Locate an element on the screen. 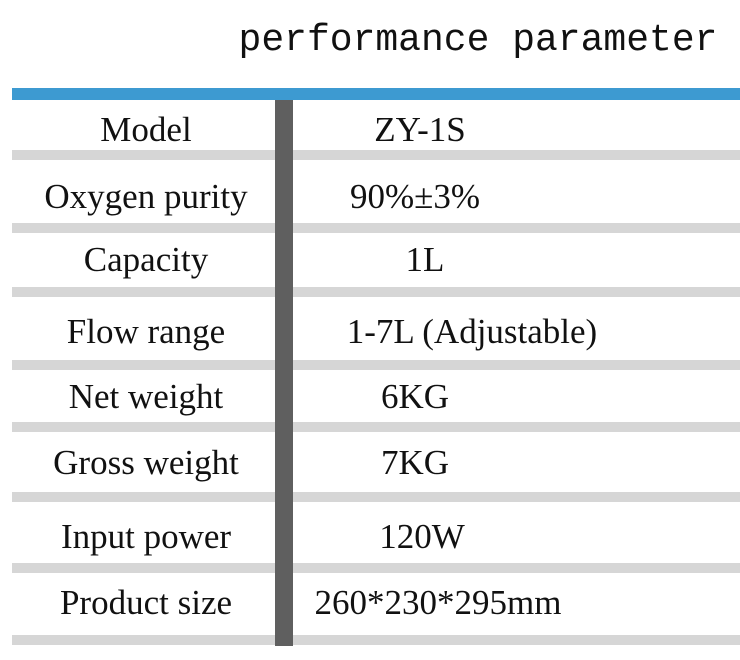 This screenshot has height=660, width=740. header-bar is located at coordinates (376, 94).